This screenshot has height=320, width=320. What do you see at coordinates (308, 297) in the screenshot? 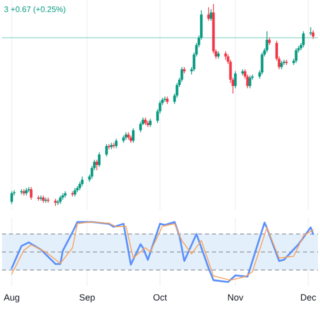
I see `x-tick-label: Dec` at bounding box center [308, 297].